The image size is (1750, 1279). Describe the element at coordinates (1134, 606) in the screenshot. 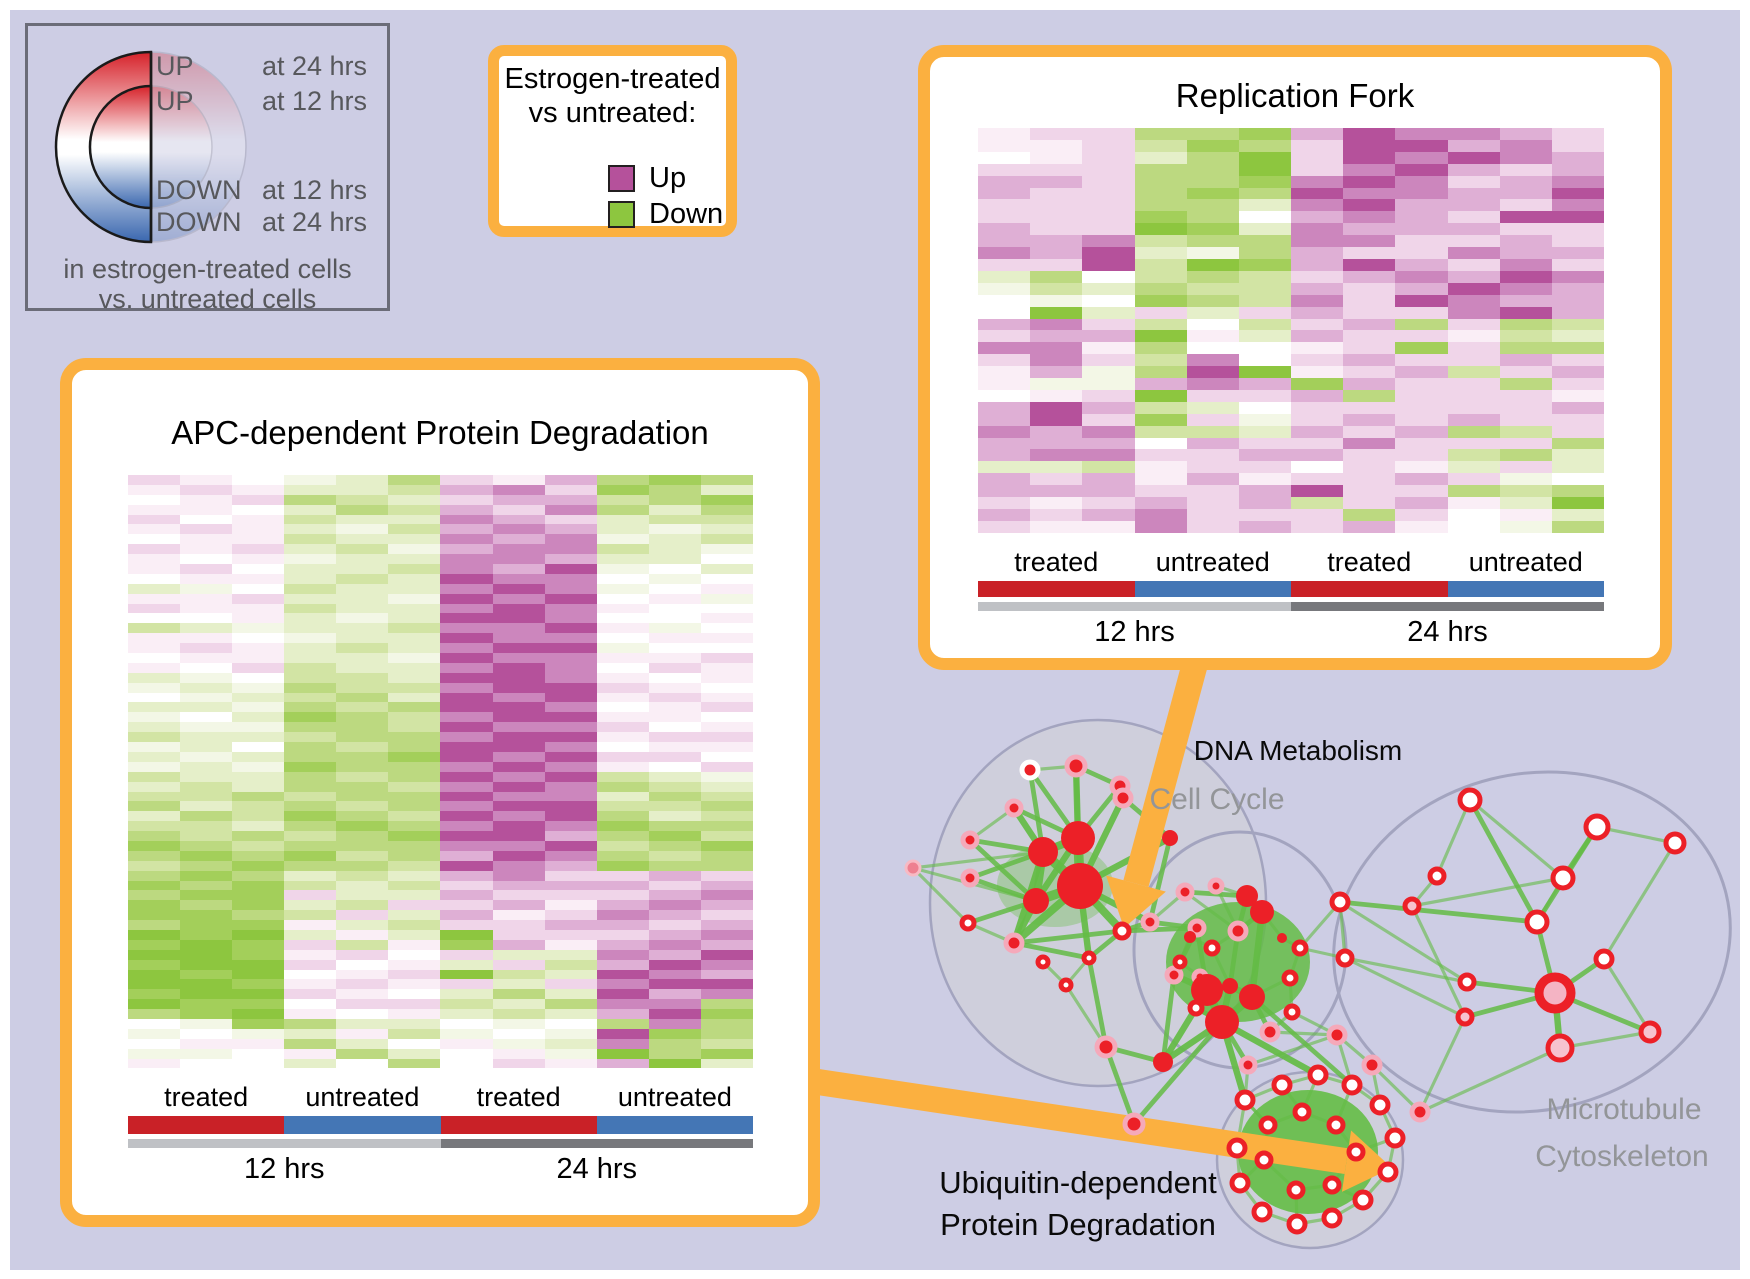

I see `bar-12hrs` at that location.